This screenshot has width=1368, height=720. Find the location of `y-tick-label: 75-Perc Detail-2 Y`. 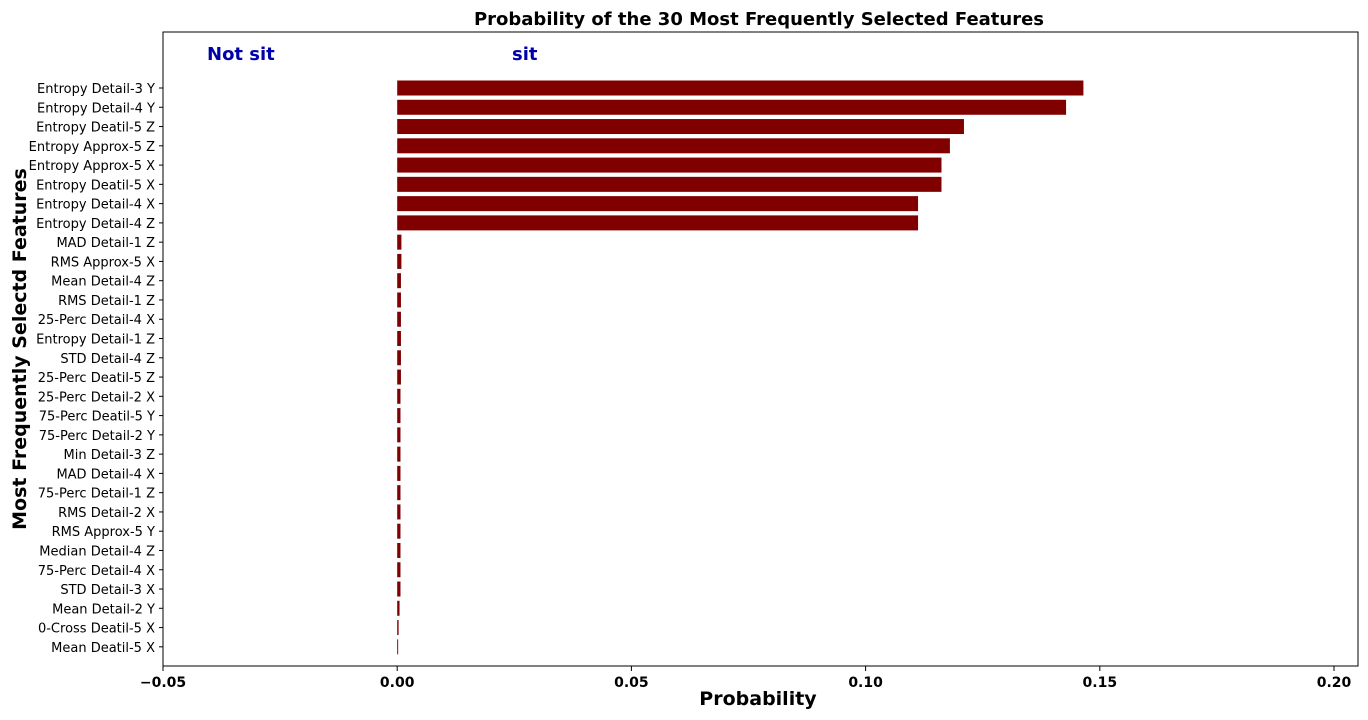

y-tick-label: 75-Perc Detail-2 Y is located at coordinates (97, 436).